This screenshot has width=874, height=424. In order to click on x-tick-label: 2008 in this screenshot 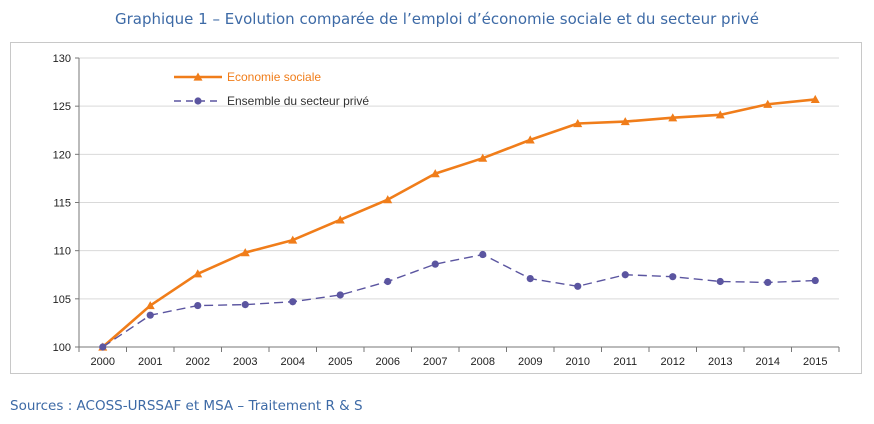, I will do `click(483, 362)`.